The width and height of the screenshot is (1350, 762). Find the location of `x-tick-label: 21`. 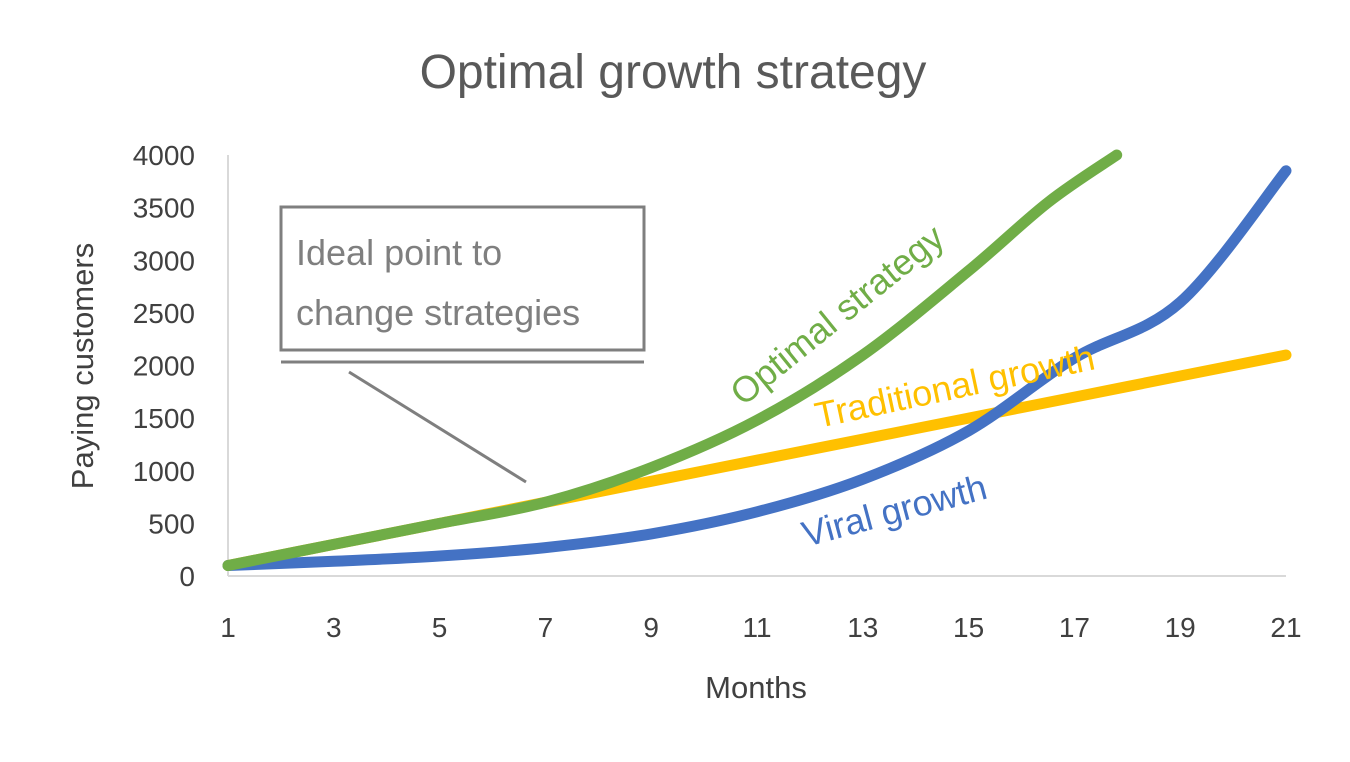

x-tick-label: 21 is located at coordinates (1285, 627).